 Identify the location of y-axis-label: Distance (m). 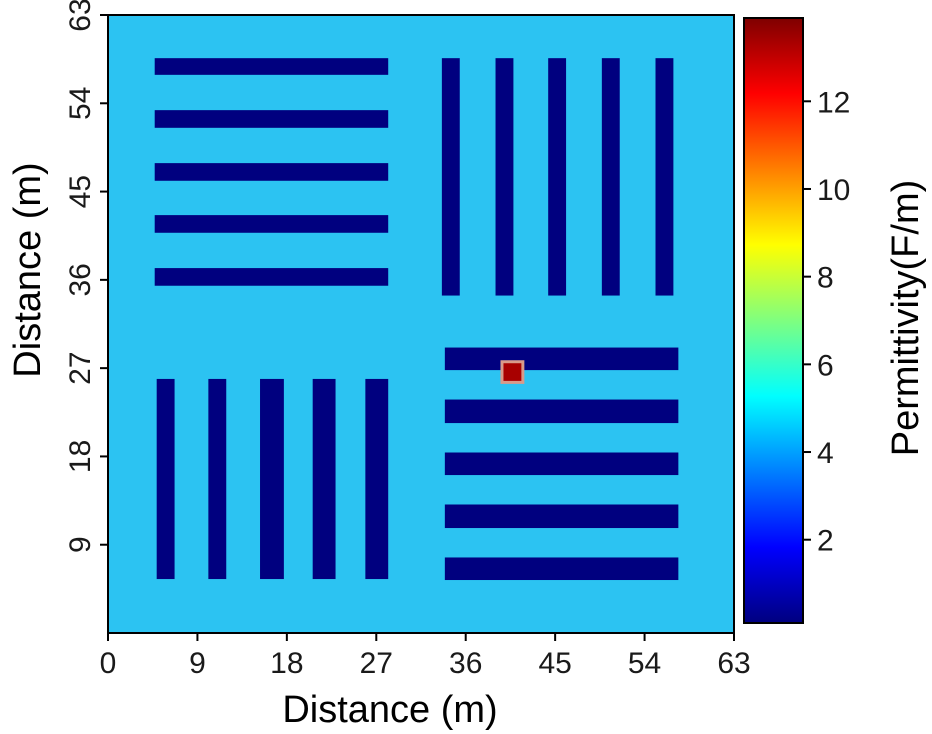
(28, 269).